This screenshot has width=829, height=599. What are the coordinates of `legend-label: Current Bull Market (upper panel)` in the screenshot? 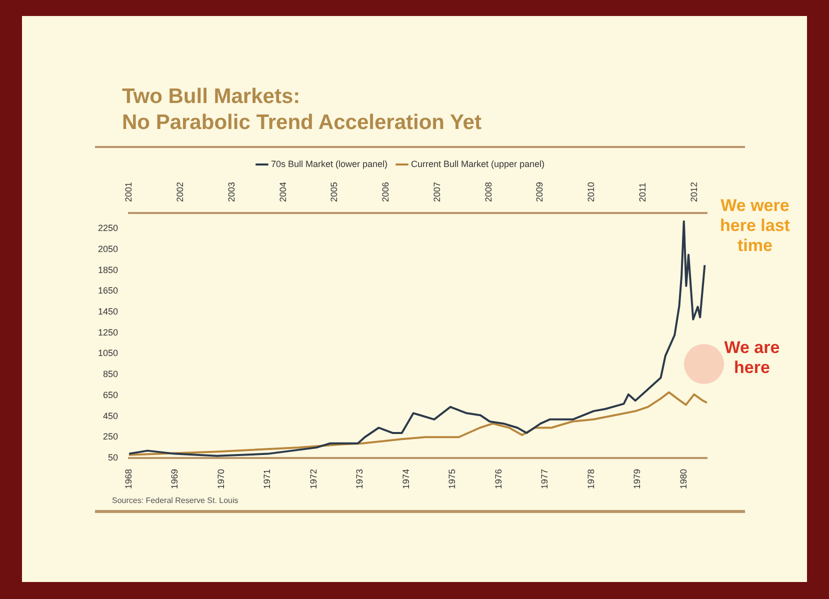 It's located at (477, 163).